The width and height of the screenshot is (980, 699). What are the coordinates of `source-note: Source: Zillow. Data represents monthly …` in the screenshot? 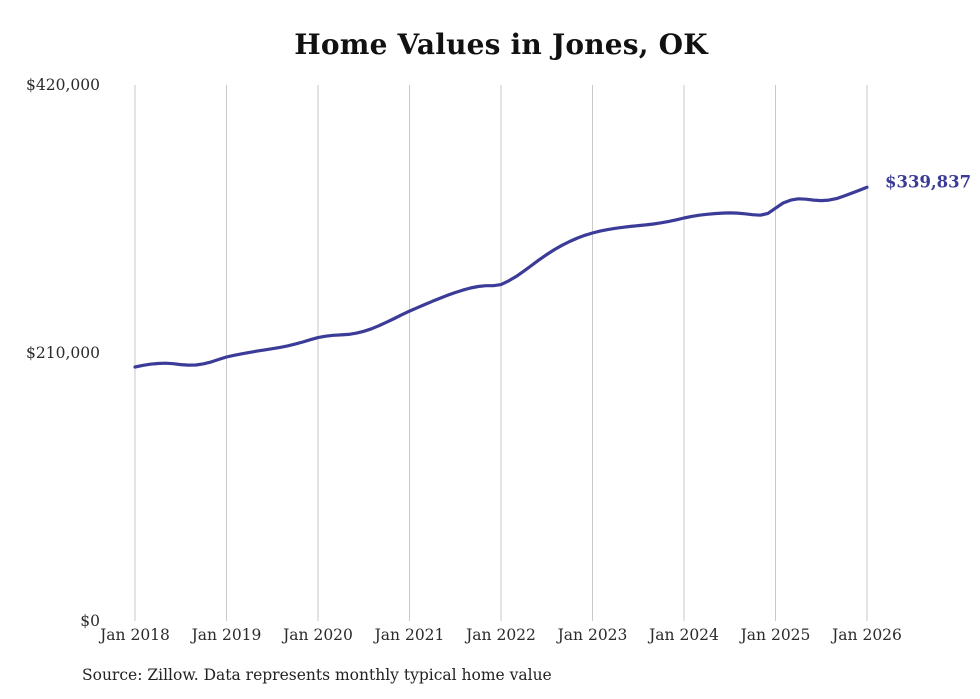 It's located at (317, 675).